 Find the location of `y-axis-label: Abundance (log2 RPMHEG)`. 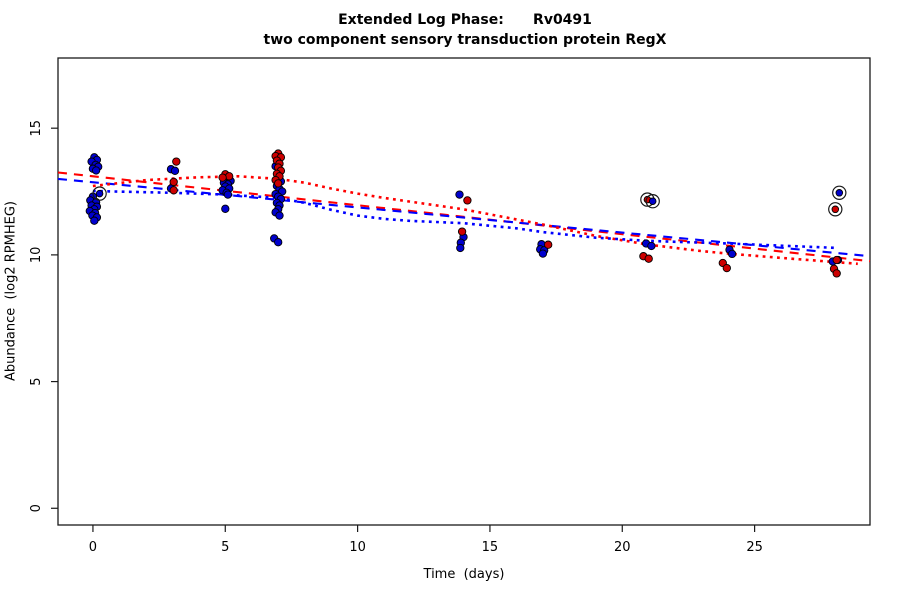

y-axis-label: Abundance (log2 RPMHEG) is located at coordinates (11, 291).